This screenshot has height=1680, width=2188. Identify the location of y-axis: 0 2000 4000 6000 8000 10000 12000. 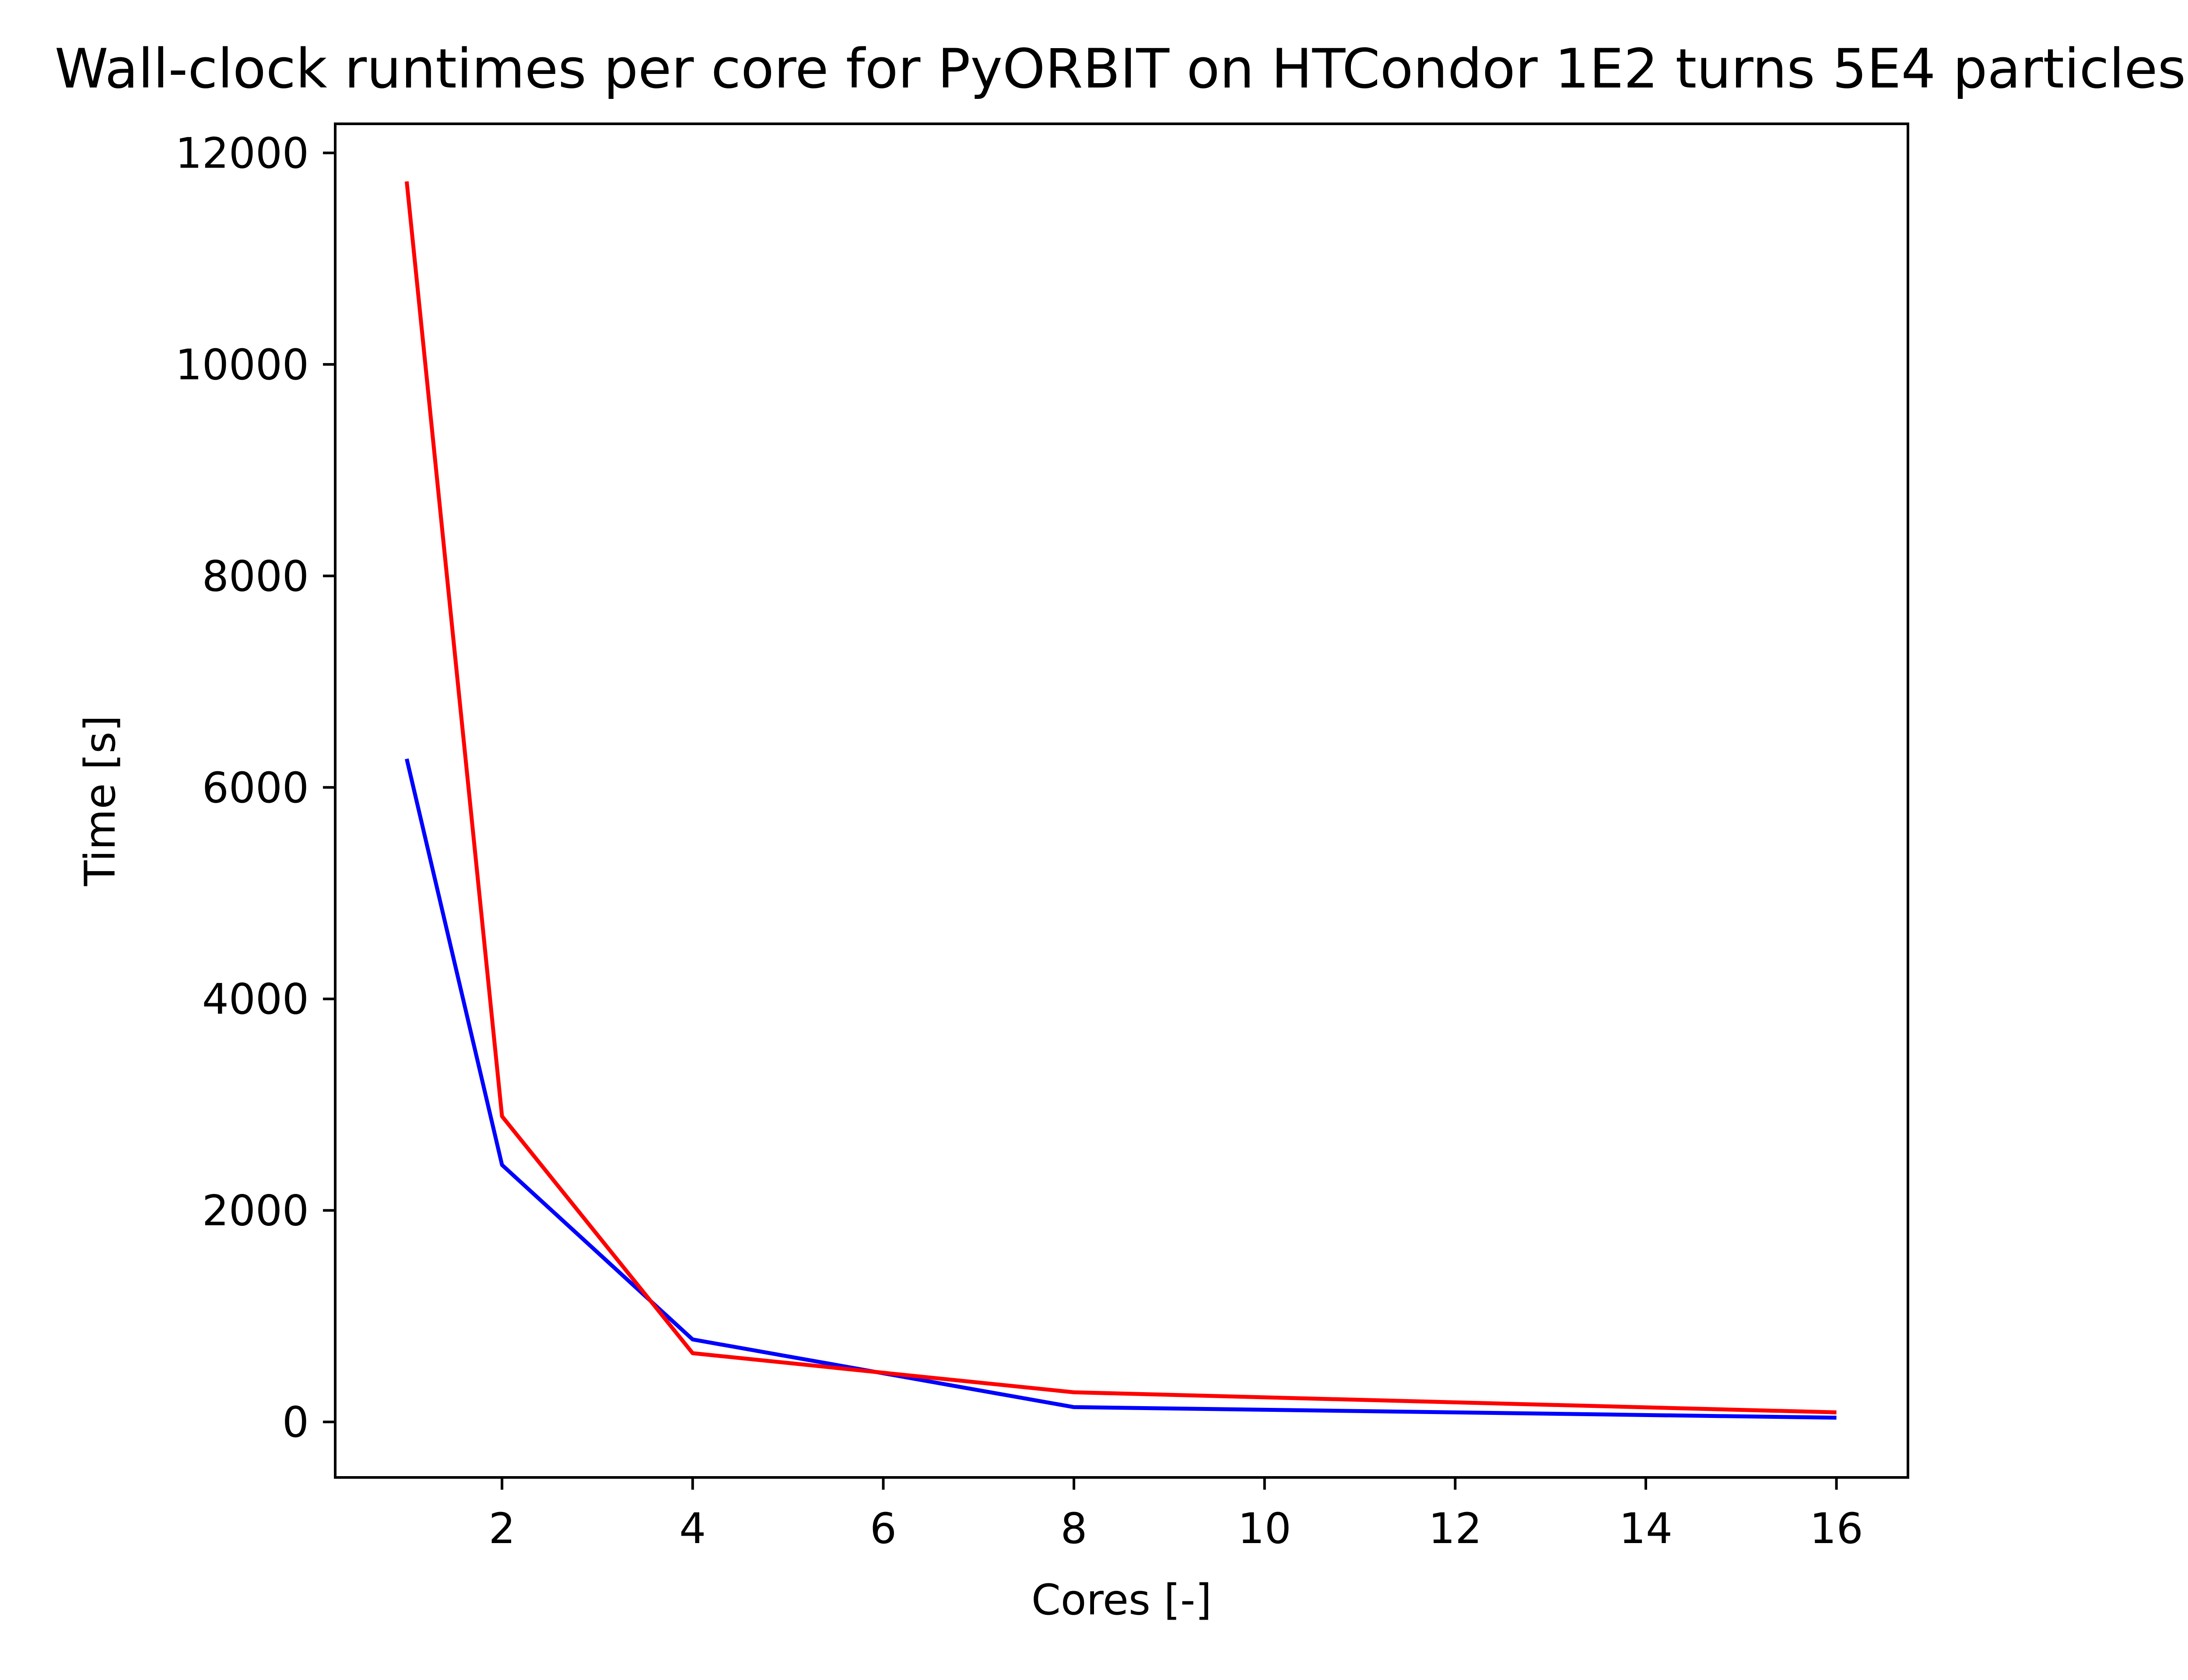
(255, 788).